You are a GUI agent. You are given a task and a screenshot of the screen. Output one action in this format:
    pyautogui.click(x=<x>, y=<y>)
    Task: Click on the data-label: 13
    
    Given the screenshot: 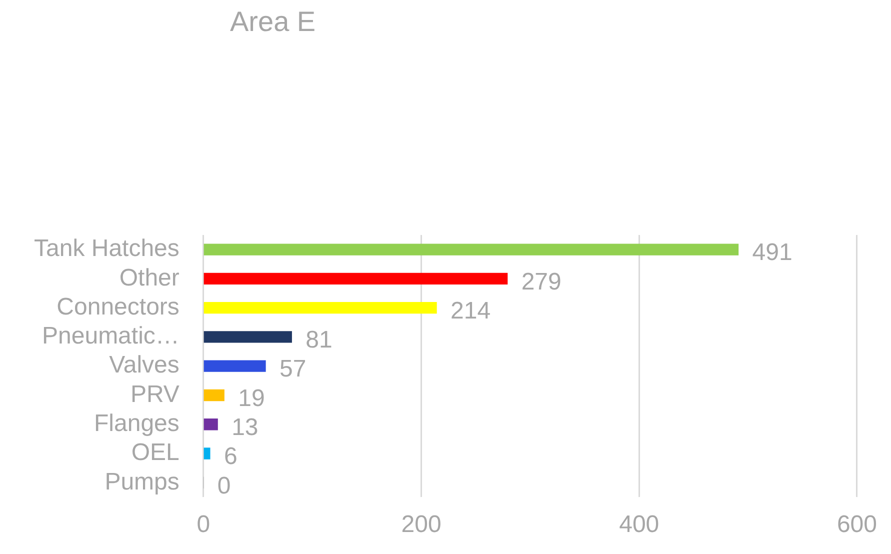 What is the action you would take?
    pyautogui.click(x=245, y=427)
    